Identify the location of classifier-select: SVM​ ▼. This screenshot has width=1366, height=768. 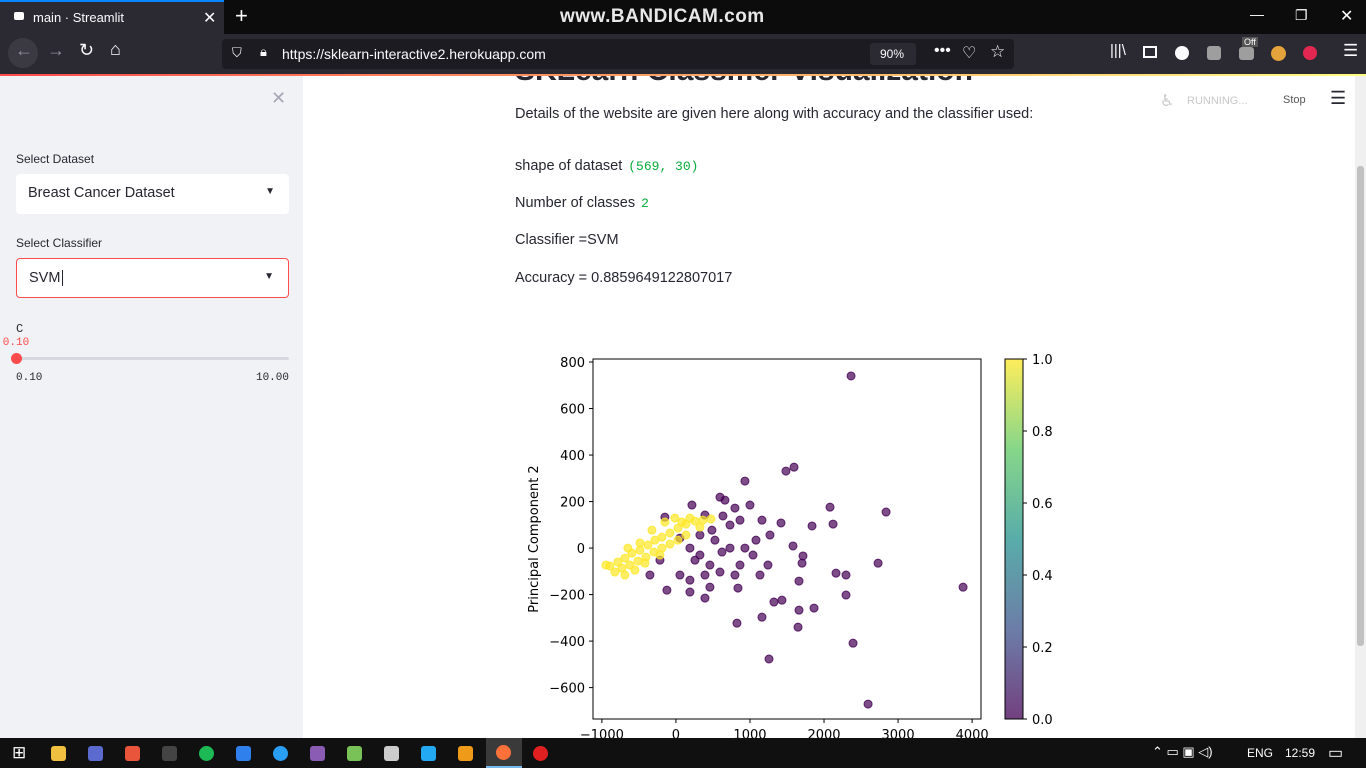
(152, 278).